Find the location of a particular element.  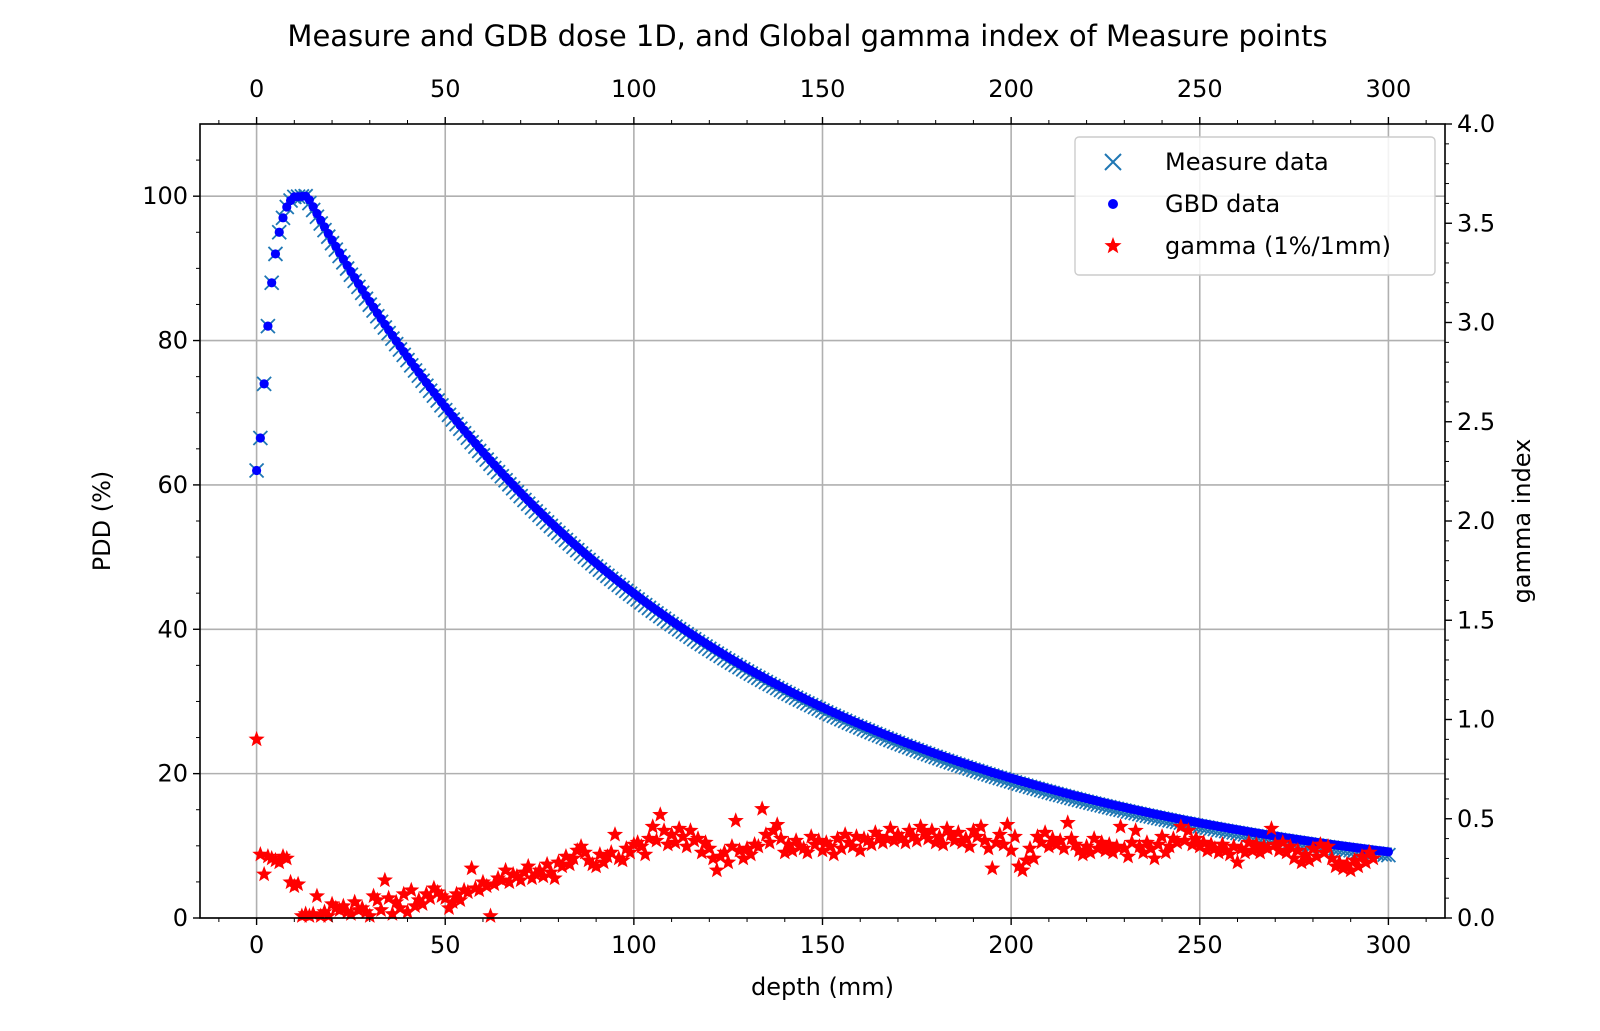

y2-tick-label: 1.0 is located at coordinates (1476, 720).